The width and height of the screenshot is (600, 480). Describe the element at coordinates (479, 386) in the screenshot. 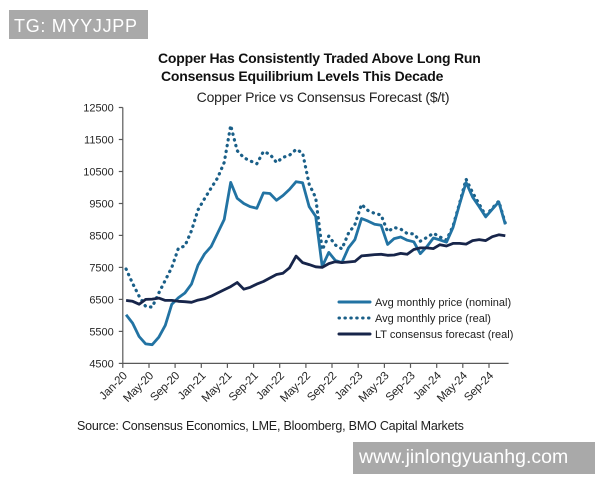

I see `svg-text: Sep-24` at that location.